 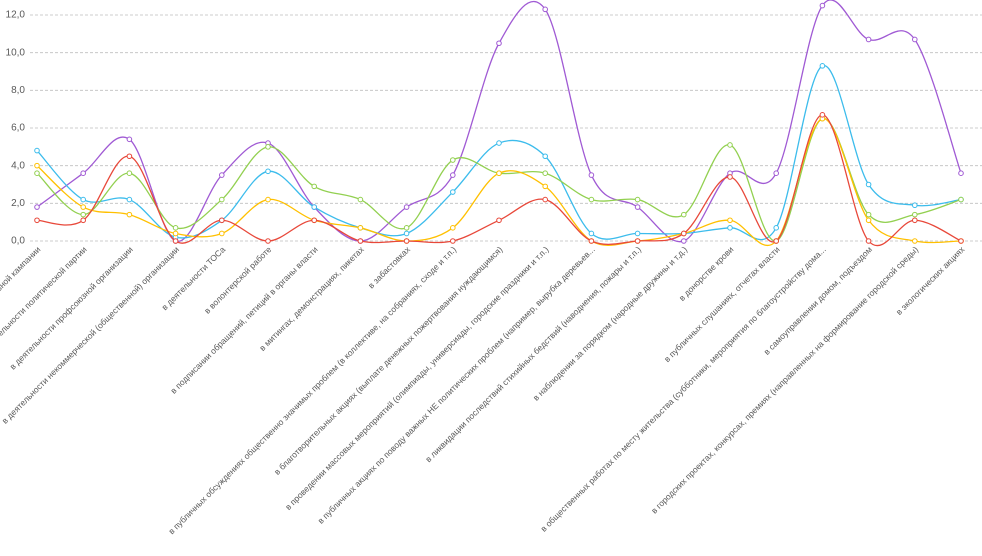 I want to click on y-tick-label: 6,0, so click(x=18, y=128).